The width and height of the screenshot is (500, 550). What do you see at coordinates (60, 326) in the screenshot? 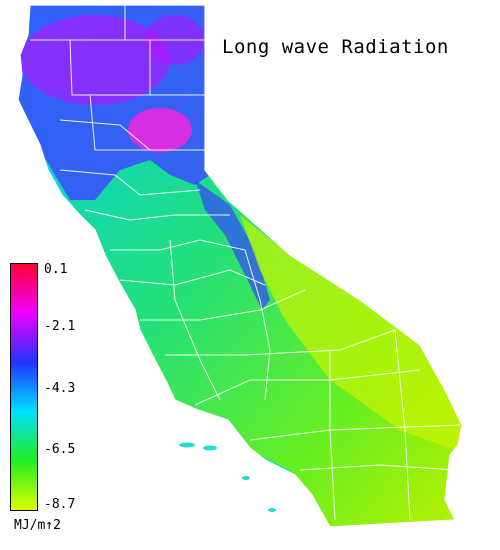
I see `legend-tick-1: -2.1` at bounding box center [60, 326].